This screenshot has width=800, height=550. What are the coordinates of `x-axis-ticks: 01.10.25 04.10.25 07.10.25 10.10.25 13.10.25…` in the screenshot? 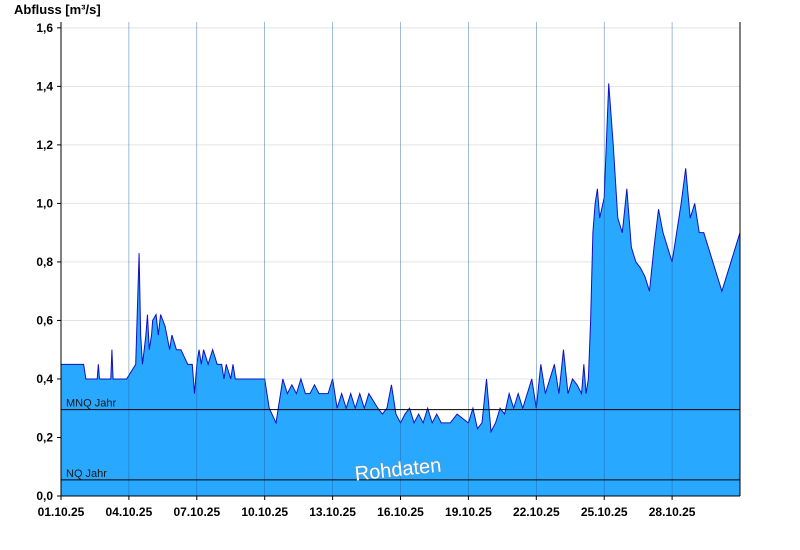 It's located at (367, 507).